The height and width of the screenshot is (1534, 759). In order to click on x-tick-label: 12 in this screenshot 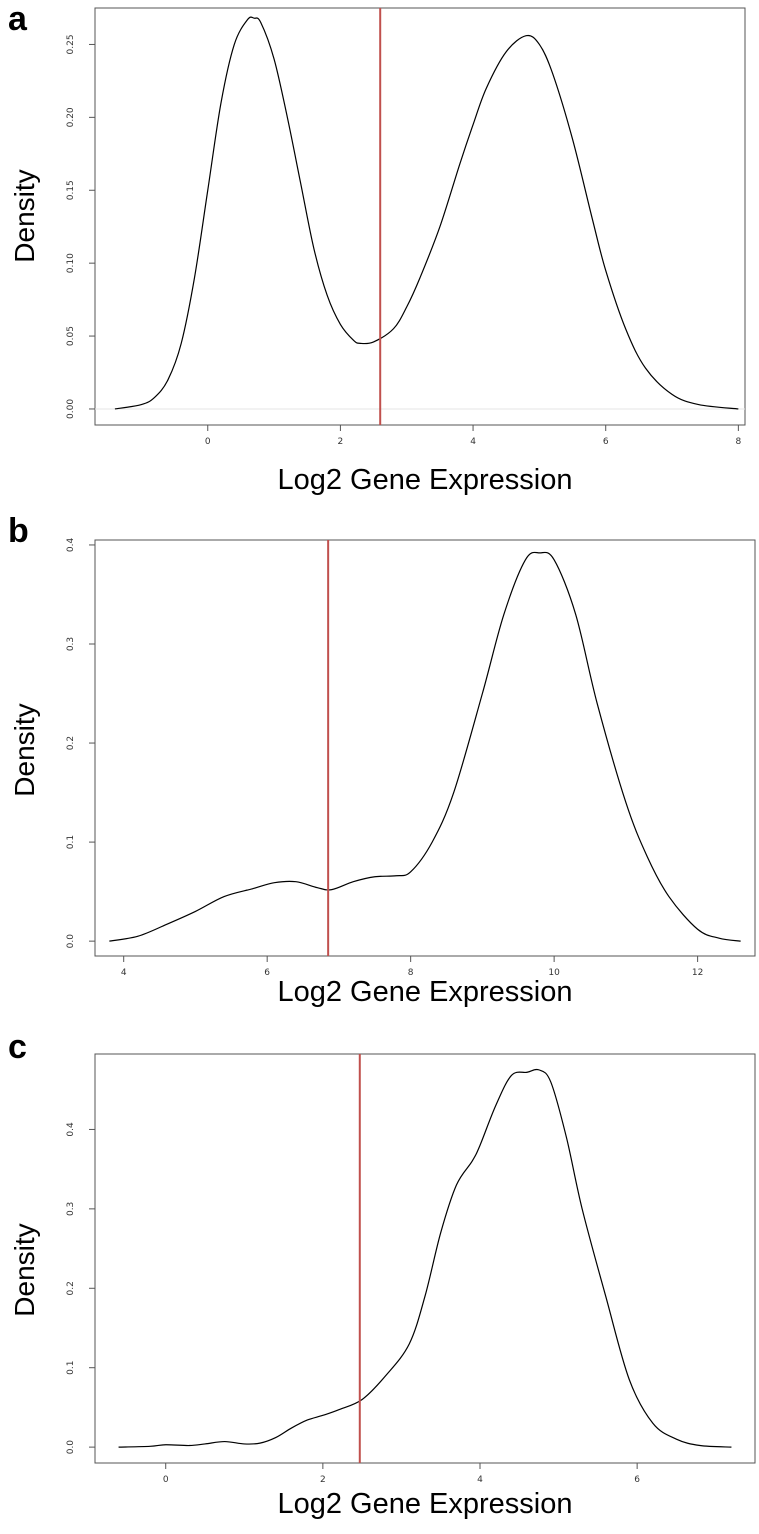, I will do `click(697, 973)`.